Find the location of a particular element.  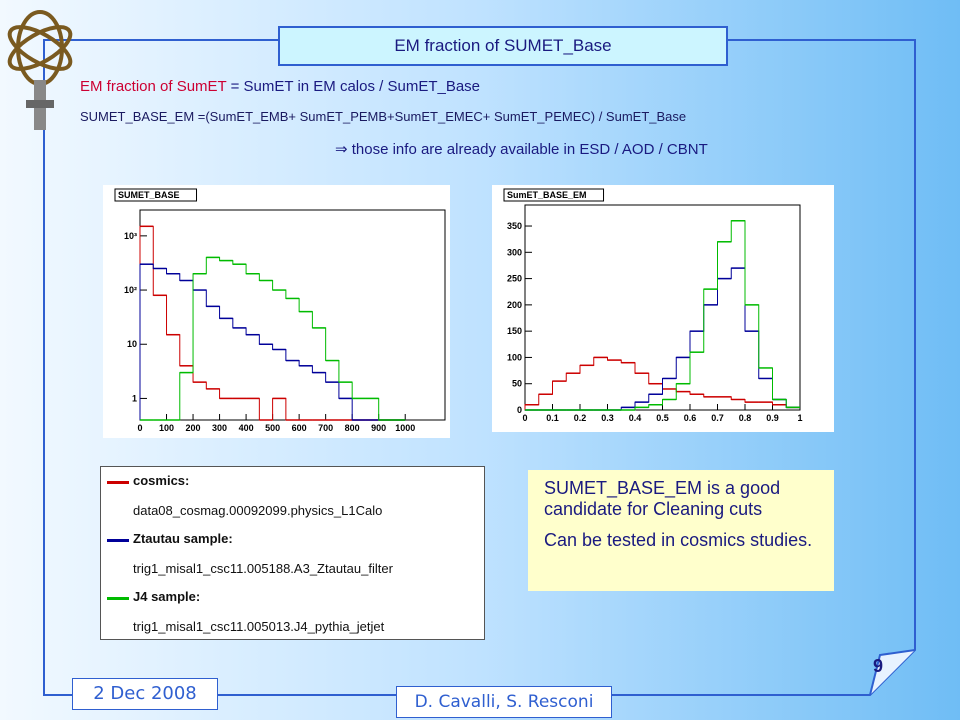

y-tick-label: 1 is located at coordinates (134, 398).